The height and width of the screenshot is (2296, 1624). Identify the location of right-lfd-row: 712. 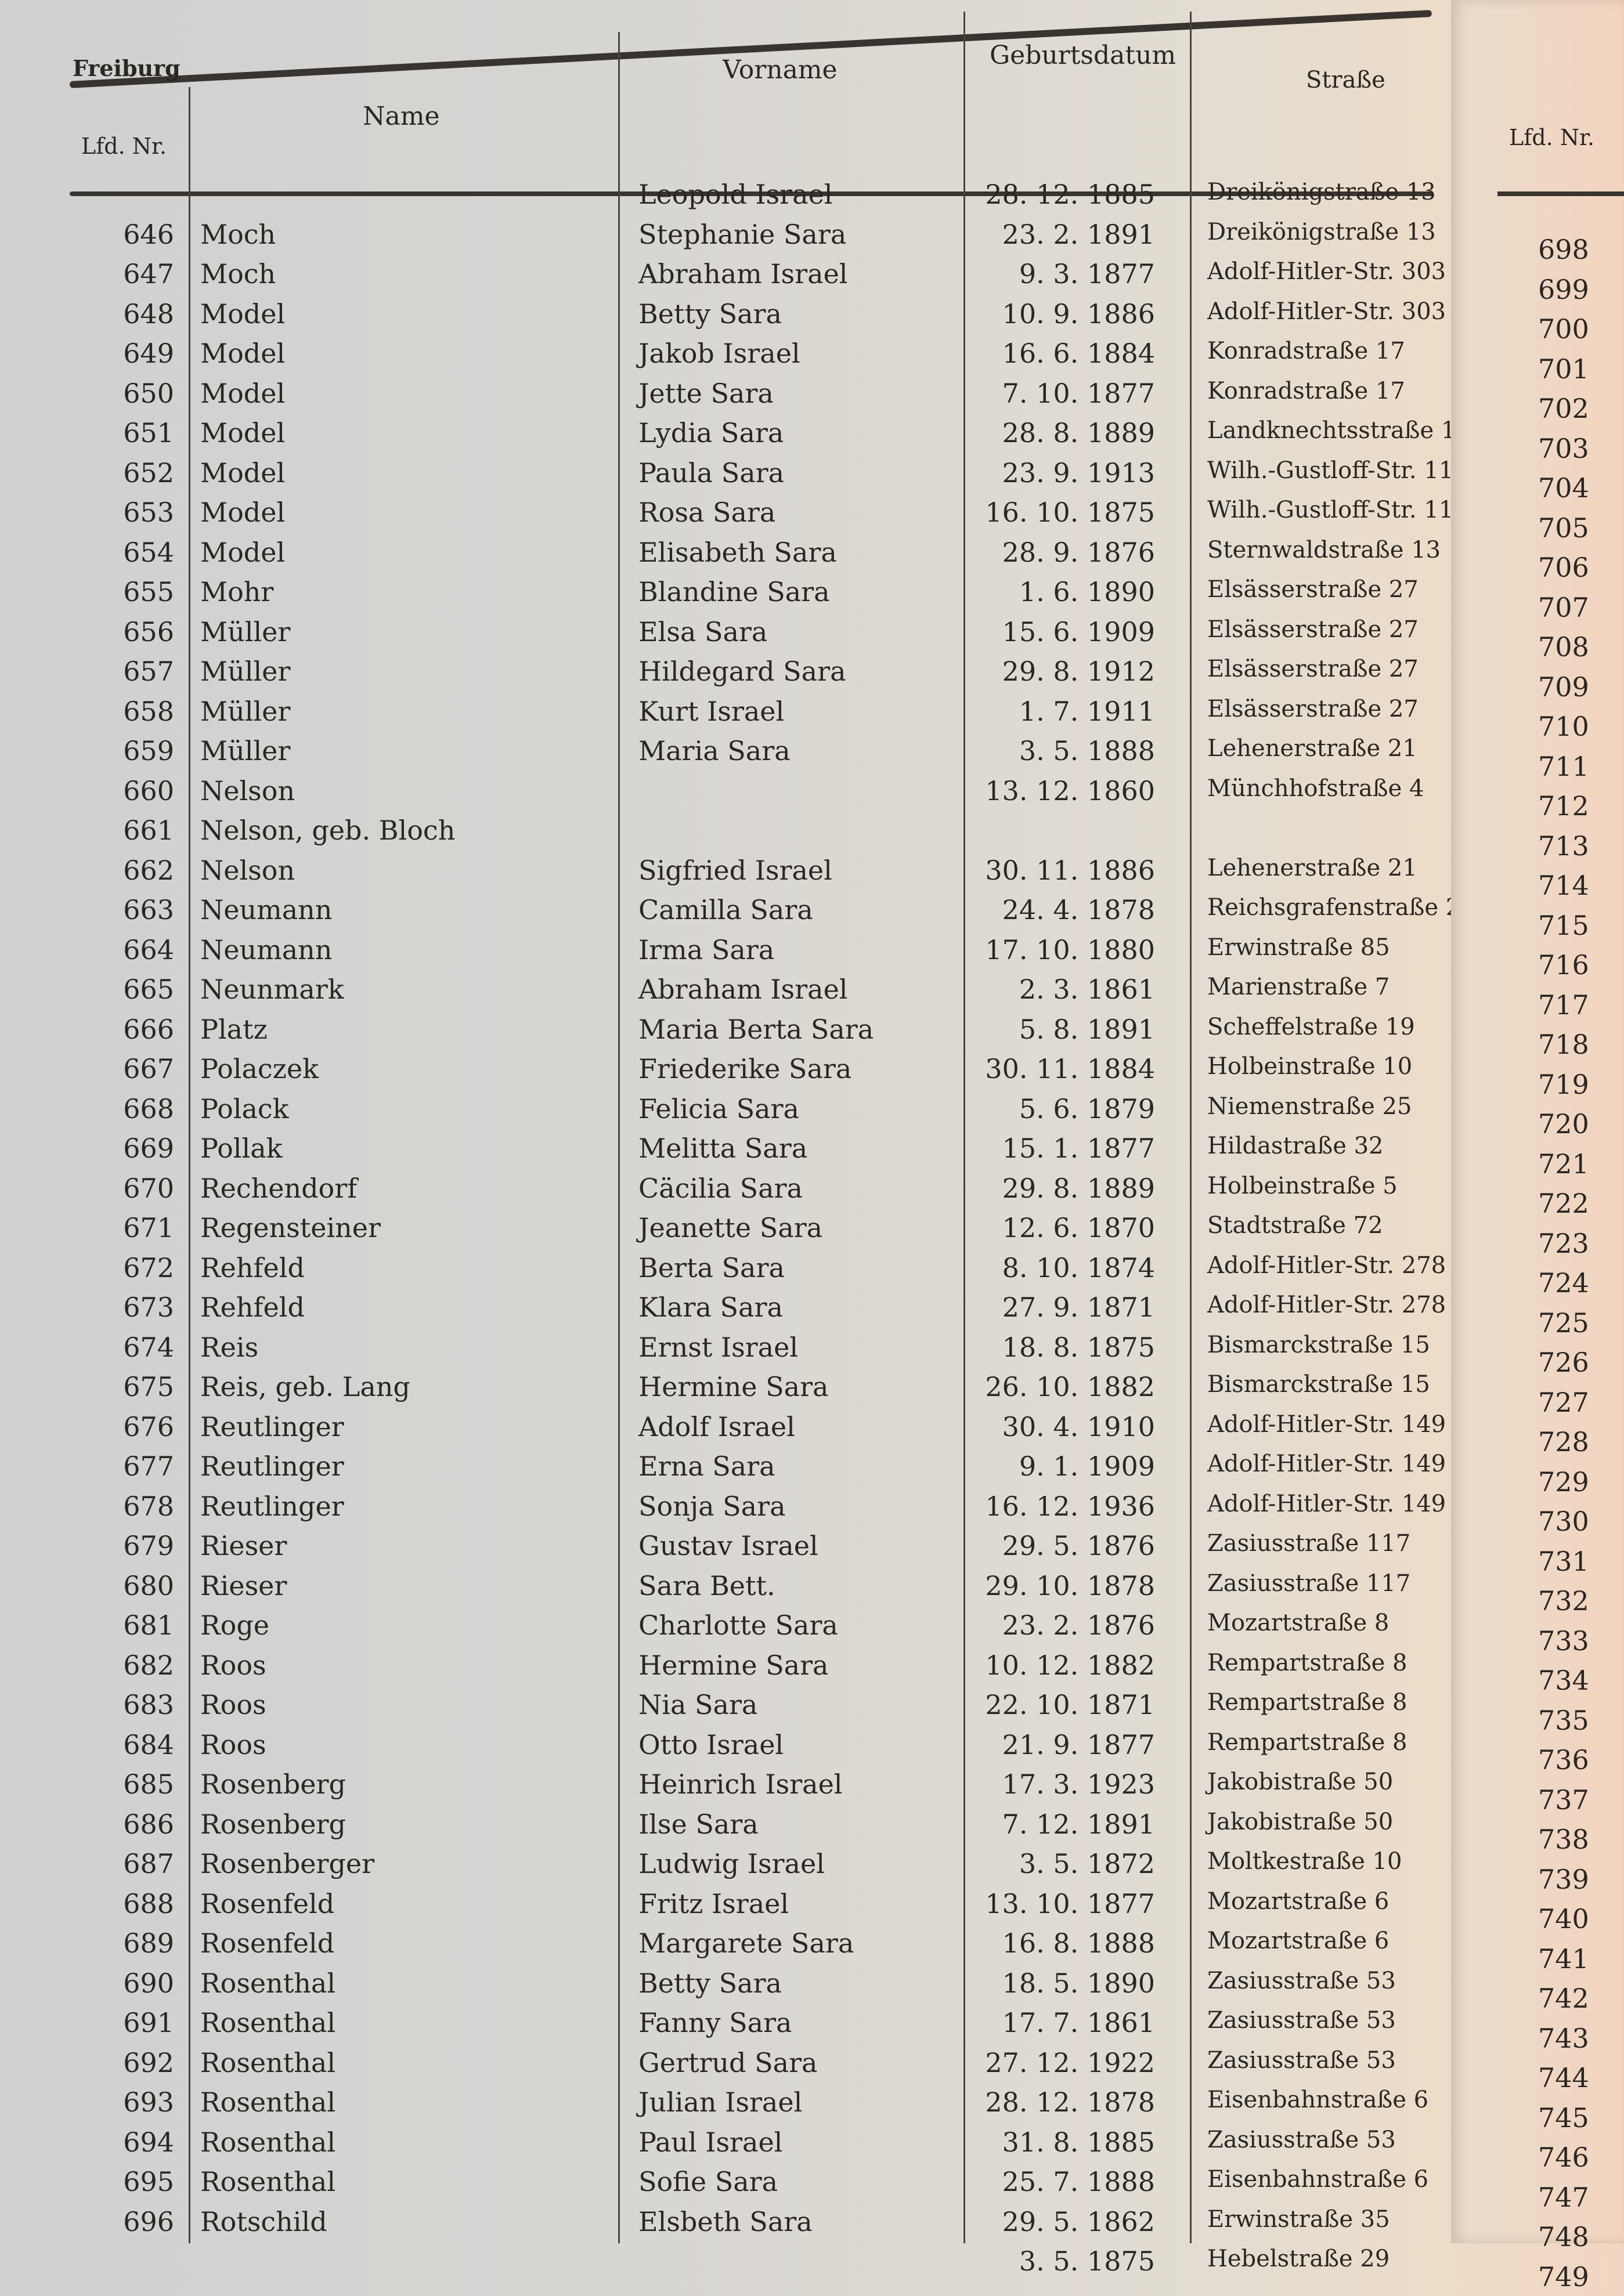
(1537, 805).